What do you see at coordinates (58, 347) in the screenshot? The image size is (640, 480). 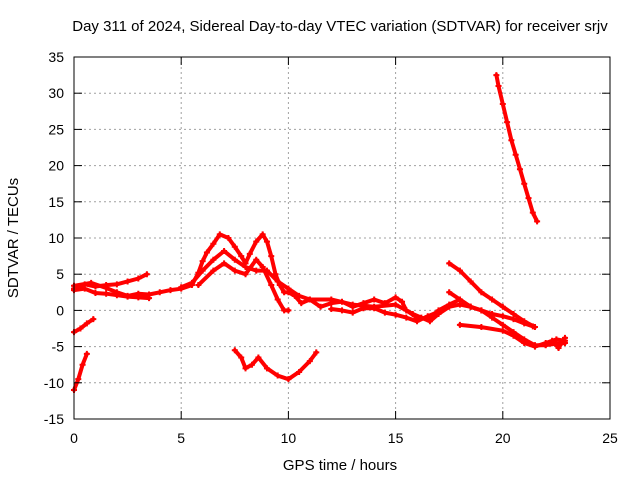 I see `y-tick-label: -5` at bounding box center [58, 347].